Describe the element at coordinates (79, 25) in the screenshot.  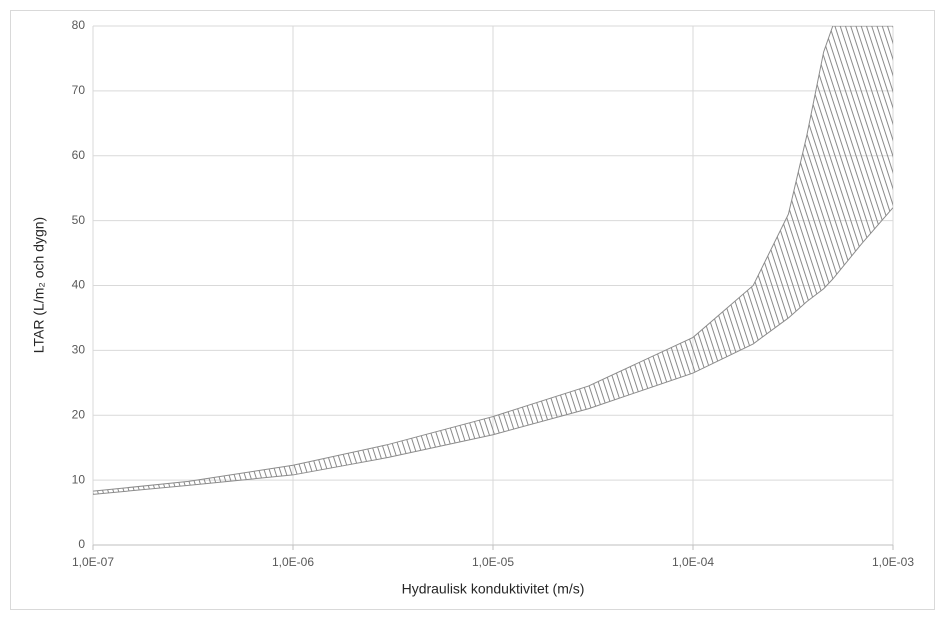
I see `y-tick-label: 80` at that location.